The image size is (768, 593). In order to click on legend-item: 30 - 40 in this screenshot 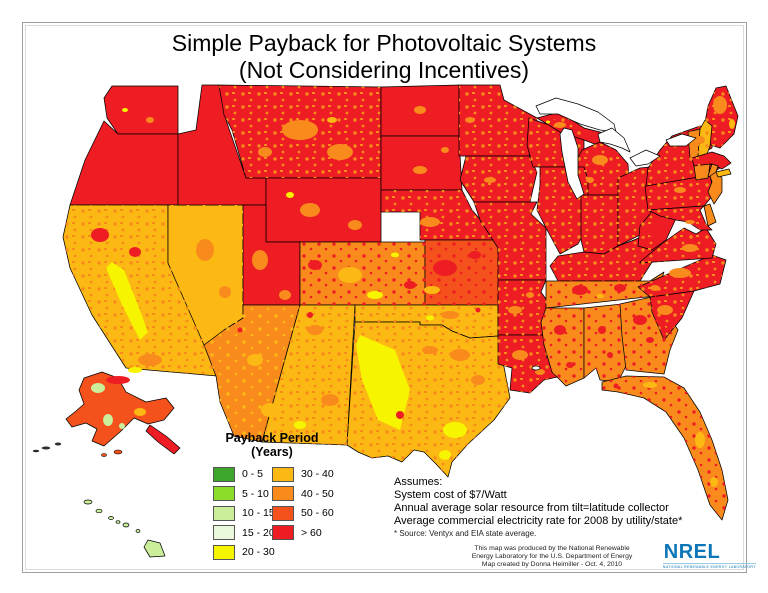, I will do `click(303, 474)`.